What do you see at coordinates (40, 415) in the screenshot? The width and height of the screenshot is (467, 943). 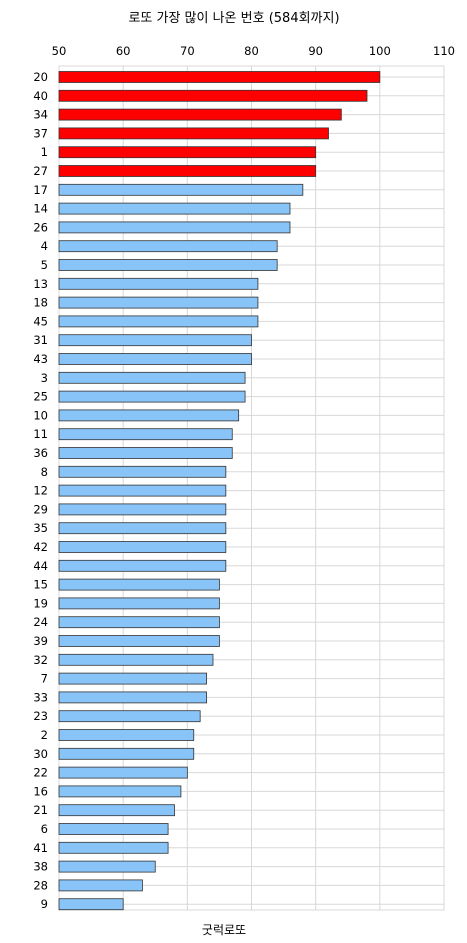 I see `category-label: 10` at bounding box center [40, 415].